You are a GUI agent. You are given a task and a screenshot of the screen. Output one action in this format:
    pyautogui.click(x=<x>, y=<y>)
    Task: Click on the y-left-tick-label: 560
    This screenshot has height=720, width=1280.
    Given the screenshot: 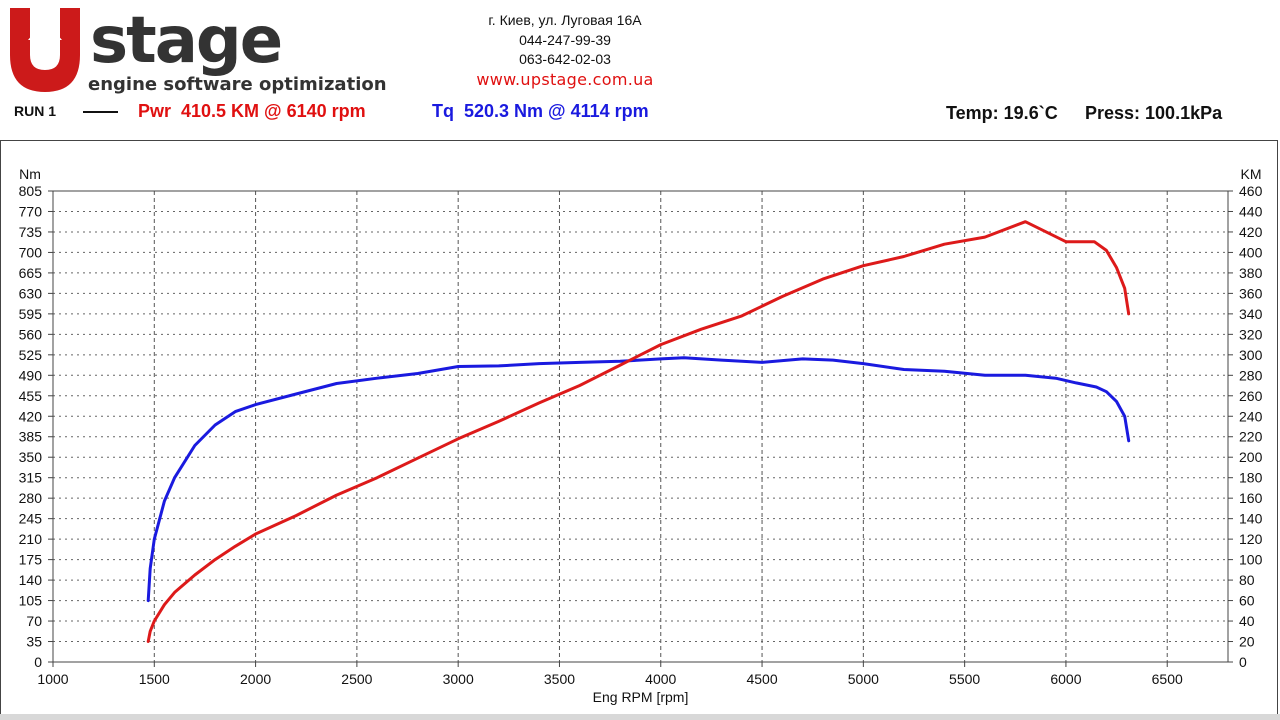 What is the action you would take?
    pyautogui.click(x=31, y=334)
    